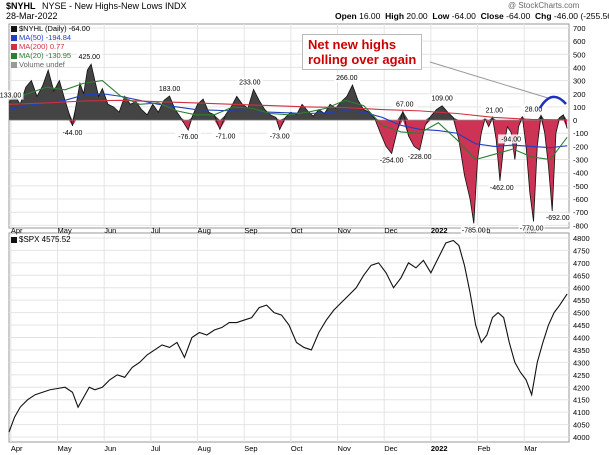 This screenshot has height=455, width=609. I want to click on lower-y-tick-label: 4200, so click(581, 387).